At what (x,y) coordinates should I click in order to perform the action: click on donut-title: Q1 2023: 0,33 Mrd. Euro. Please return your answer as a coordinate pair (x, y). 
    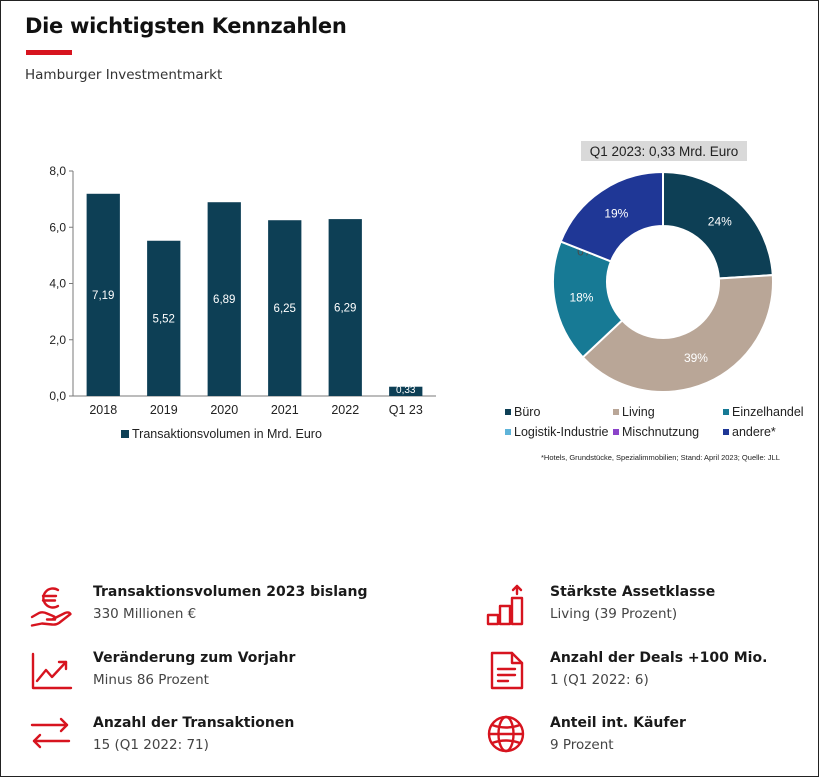
    Looking at the image, I should click on (664, 151).